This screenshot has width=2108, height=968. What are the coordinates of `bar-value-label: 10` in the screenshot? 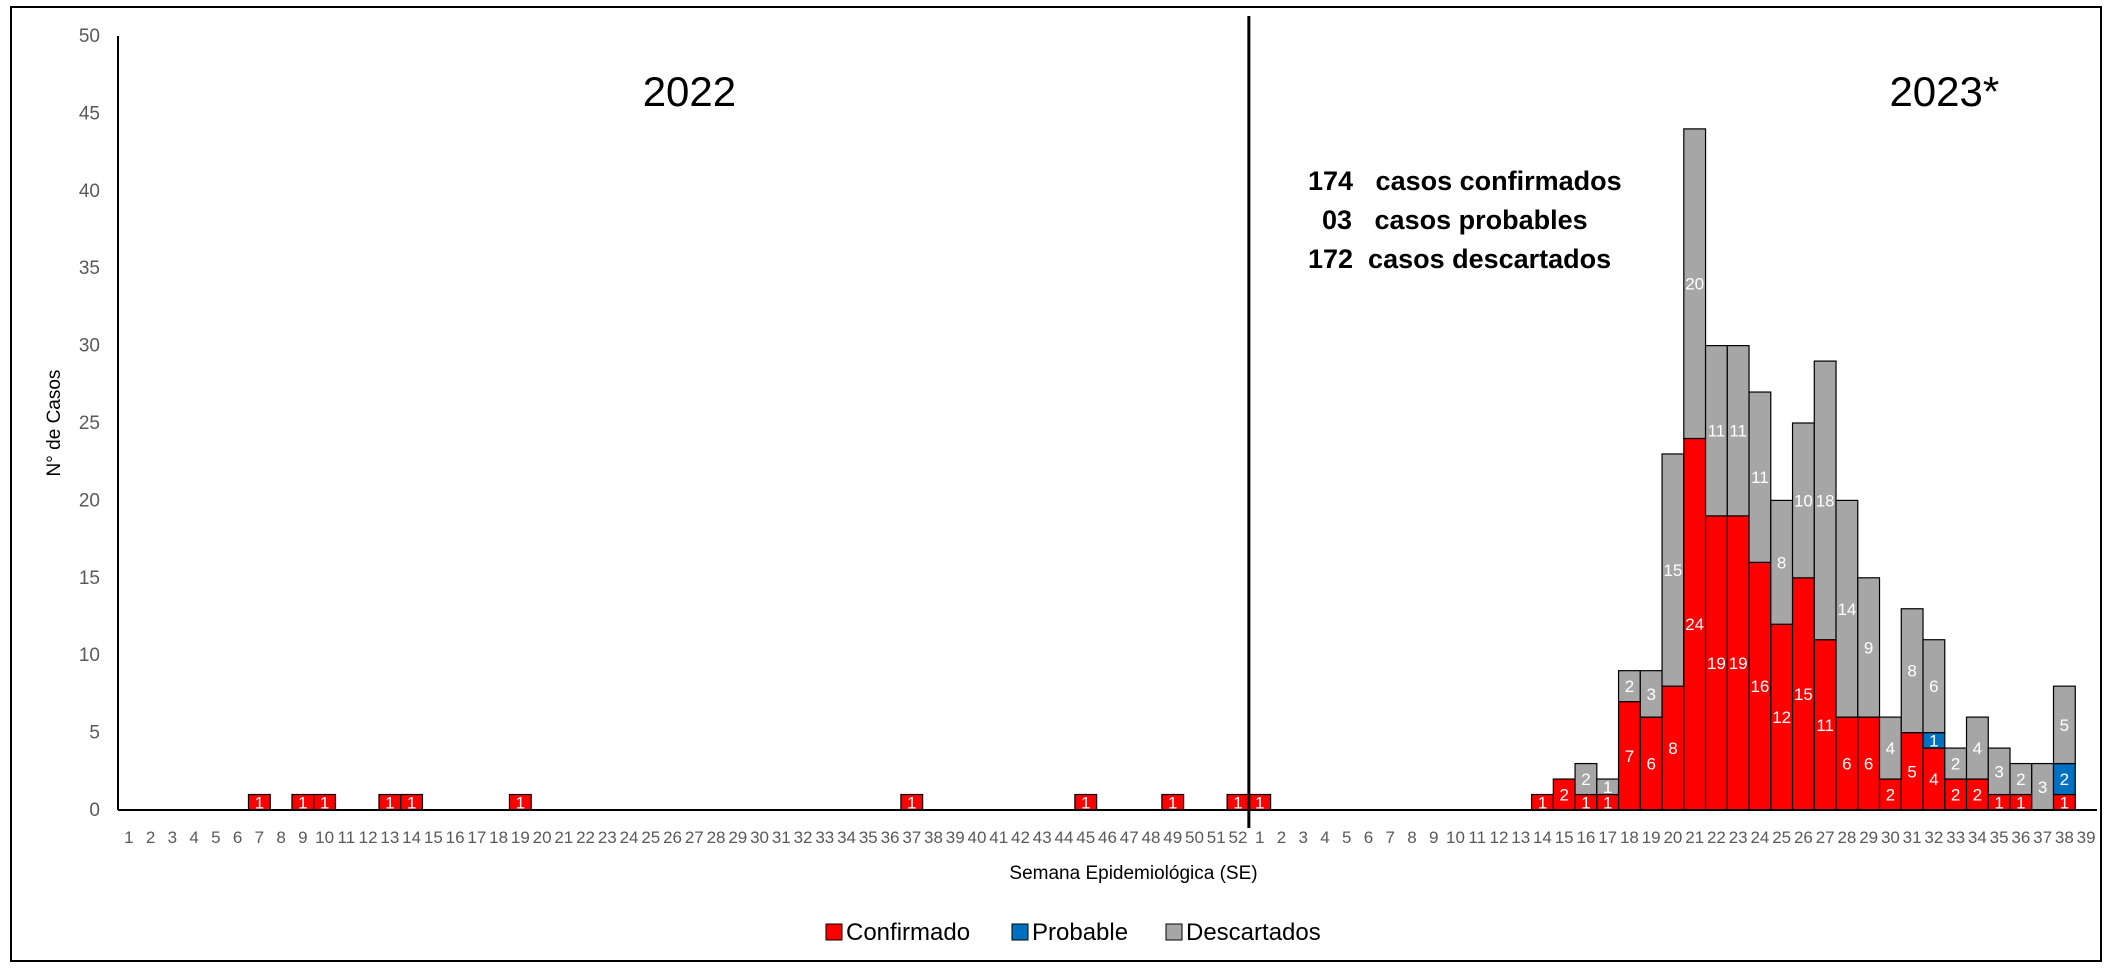 It's located at (1803, 500).